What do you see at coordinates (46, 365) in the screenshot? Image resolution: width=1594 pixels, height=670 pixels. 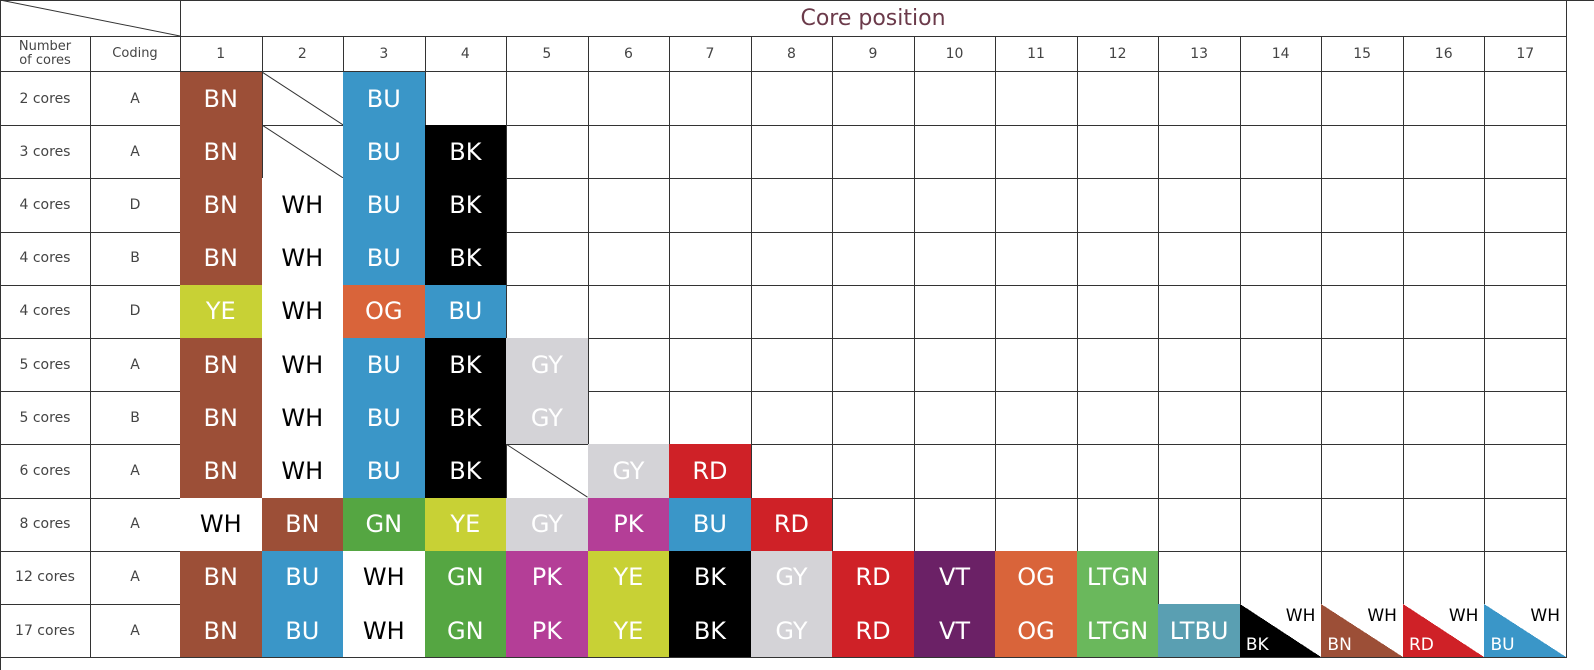 I see `cores-cell: 5 cores` at bounding box center [46, 365].